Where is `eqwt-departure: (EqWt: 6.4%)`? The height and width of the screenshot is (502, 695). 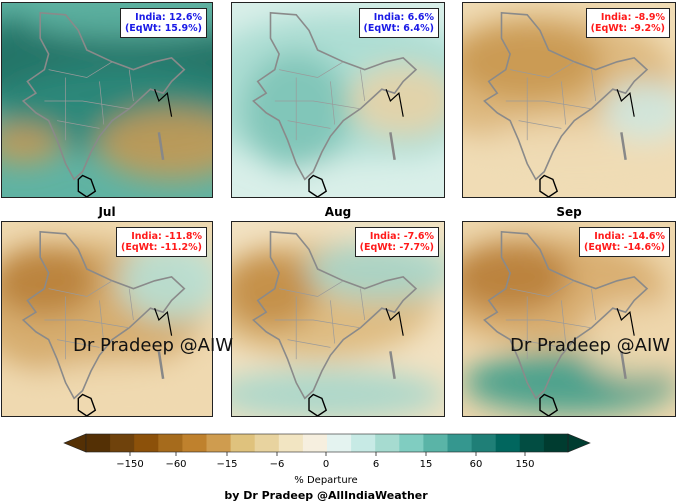
eqwt-departure: (EqWt: 6.4%) is located at coordinates (398, 28).